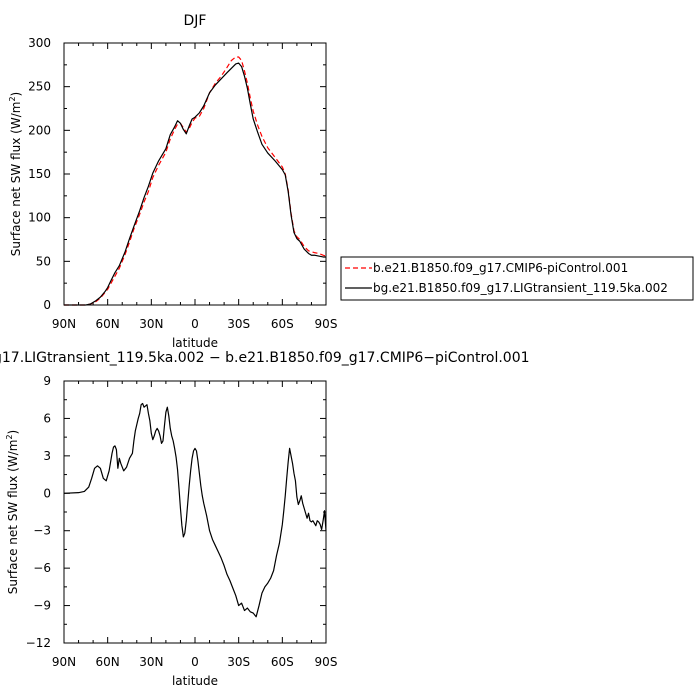  Describe the element at coordinates (42, 606) in the screenshot. I see `y-tick-label: −9` at that location.